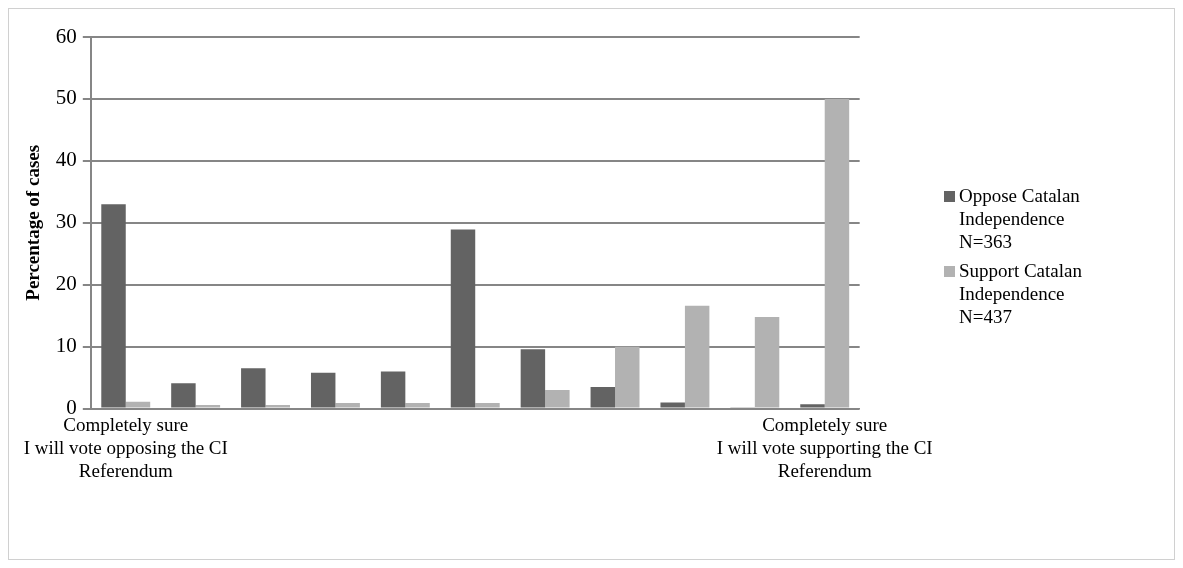  I want to click on y-tick-label: 60, so click(66, 35).